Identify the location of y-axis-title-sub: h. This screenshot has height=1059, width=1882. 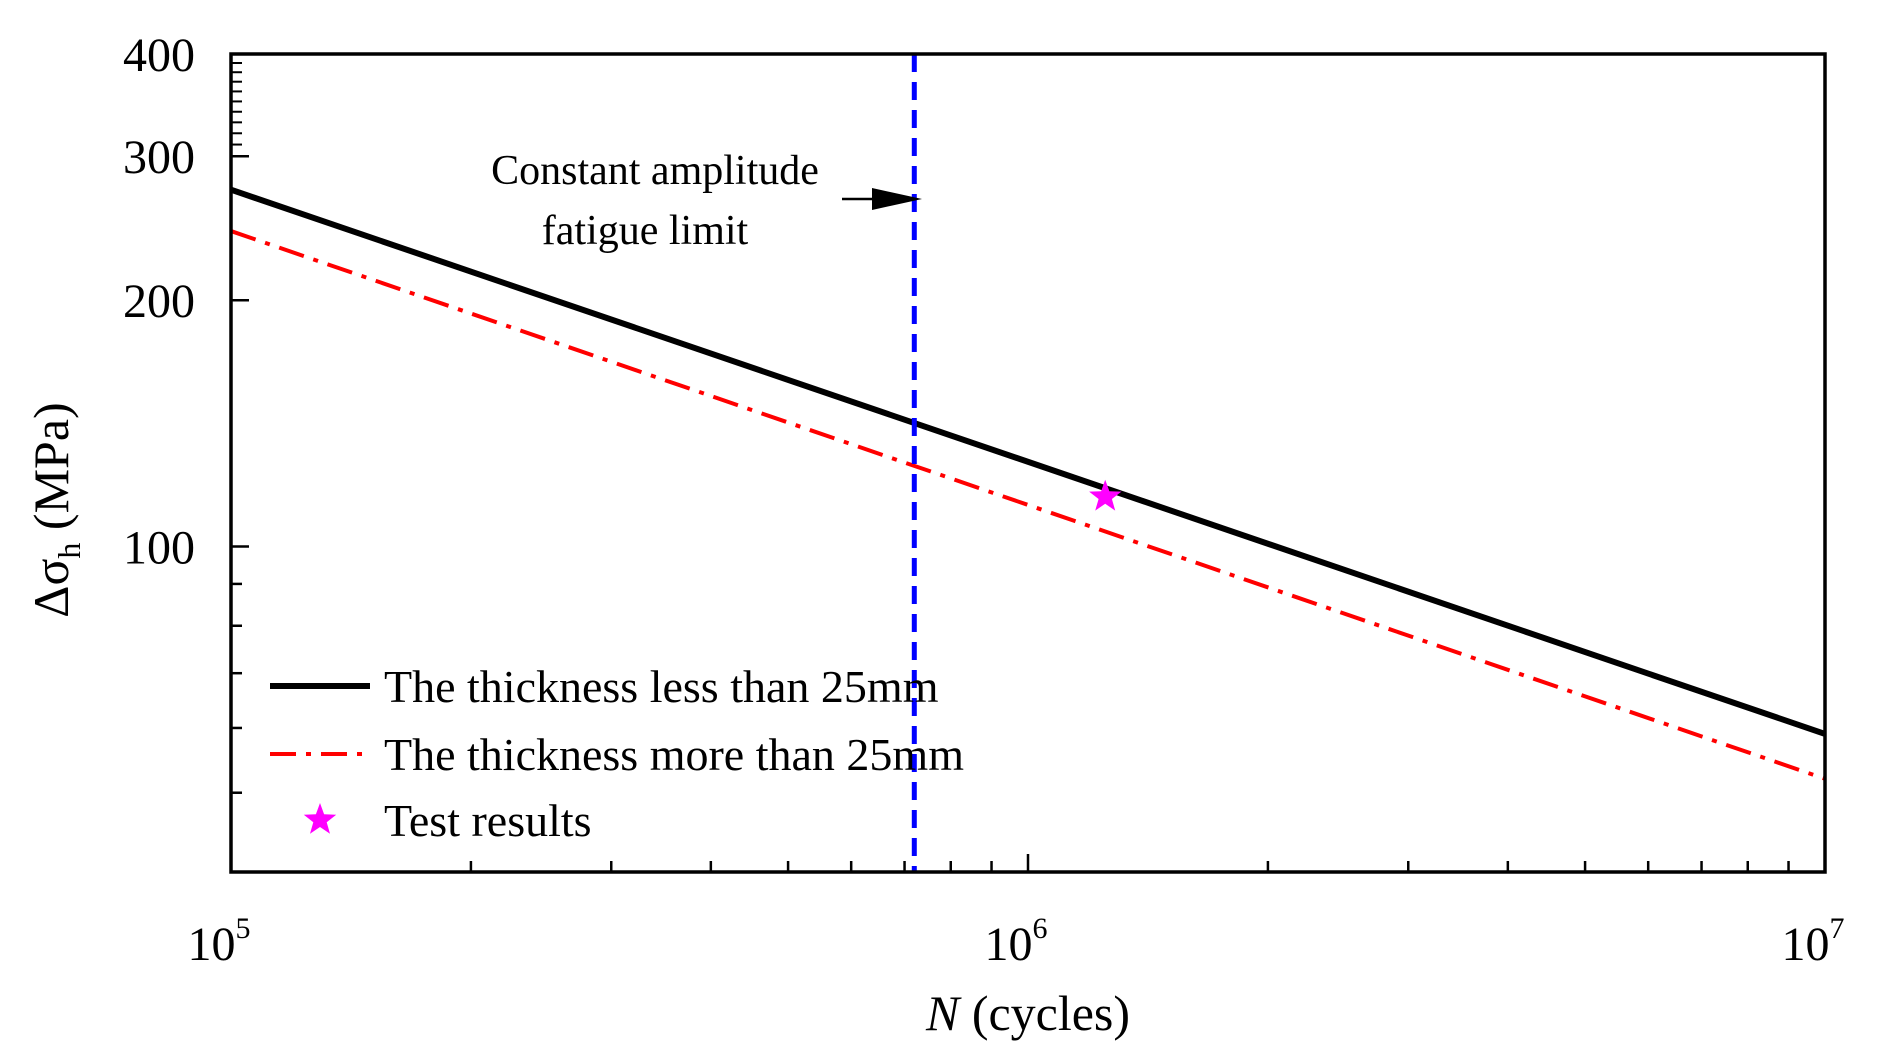
(69, 551).